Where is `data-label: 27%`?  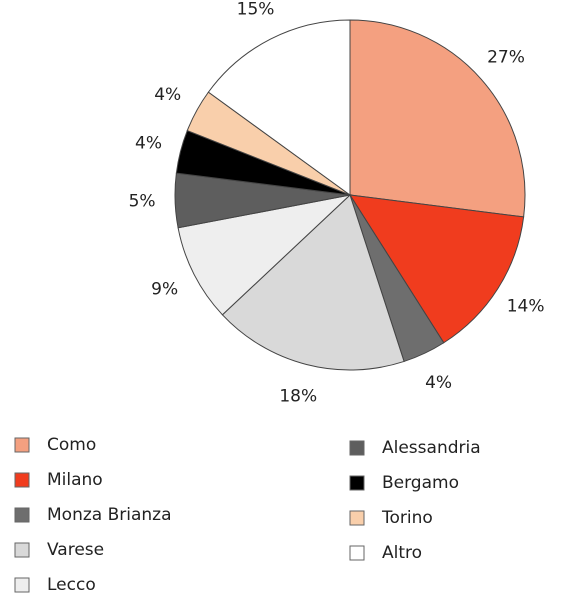 data-label: 27% is located at coordinates (506, 57).